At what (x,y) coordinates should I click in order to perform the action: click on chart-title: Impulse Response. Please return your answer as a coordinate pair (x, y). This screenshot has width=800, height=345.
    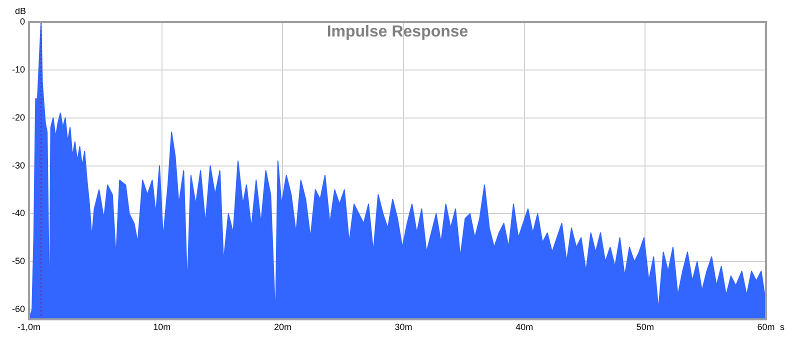
    Looking at the image, I should click on (397, 31).